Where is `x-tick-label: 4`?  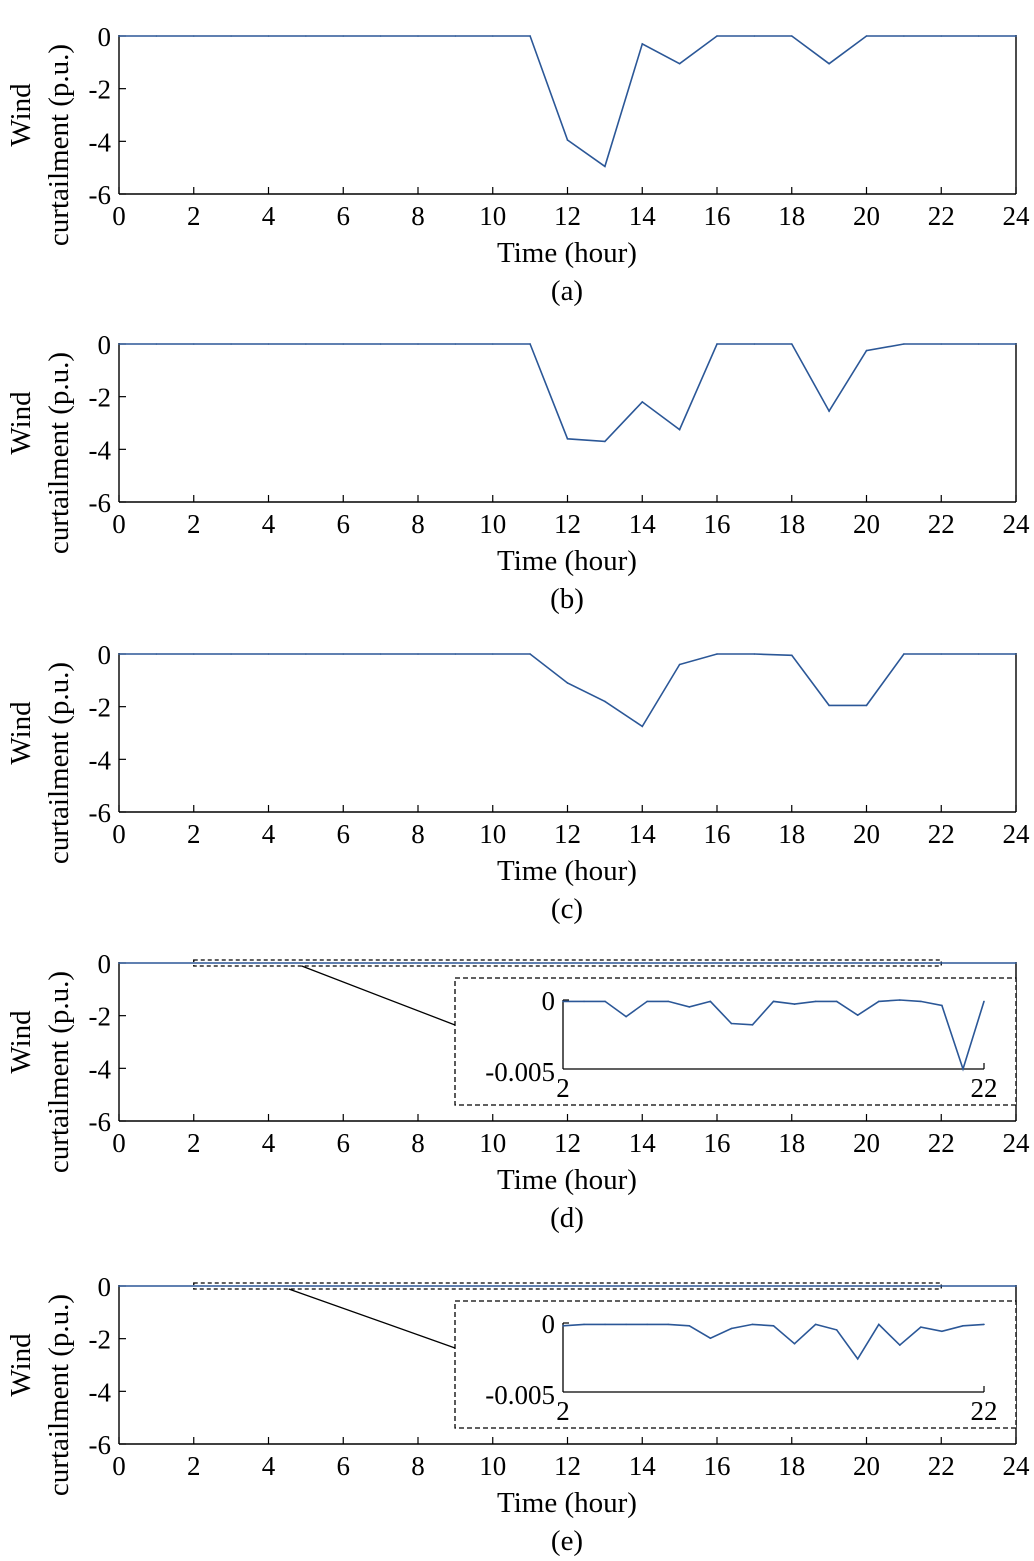 x-tick-label: 4 is located at coordinates (269, 216).